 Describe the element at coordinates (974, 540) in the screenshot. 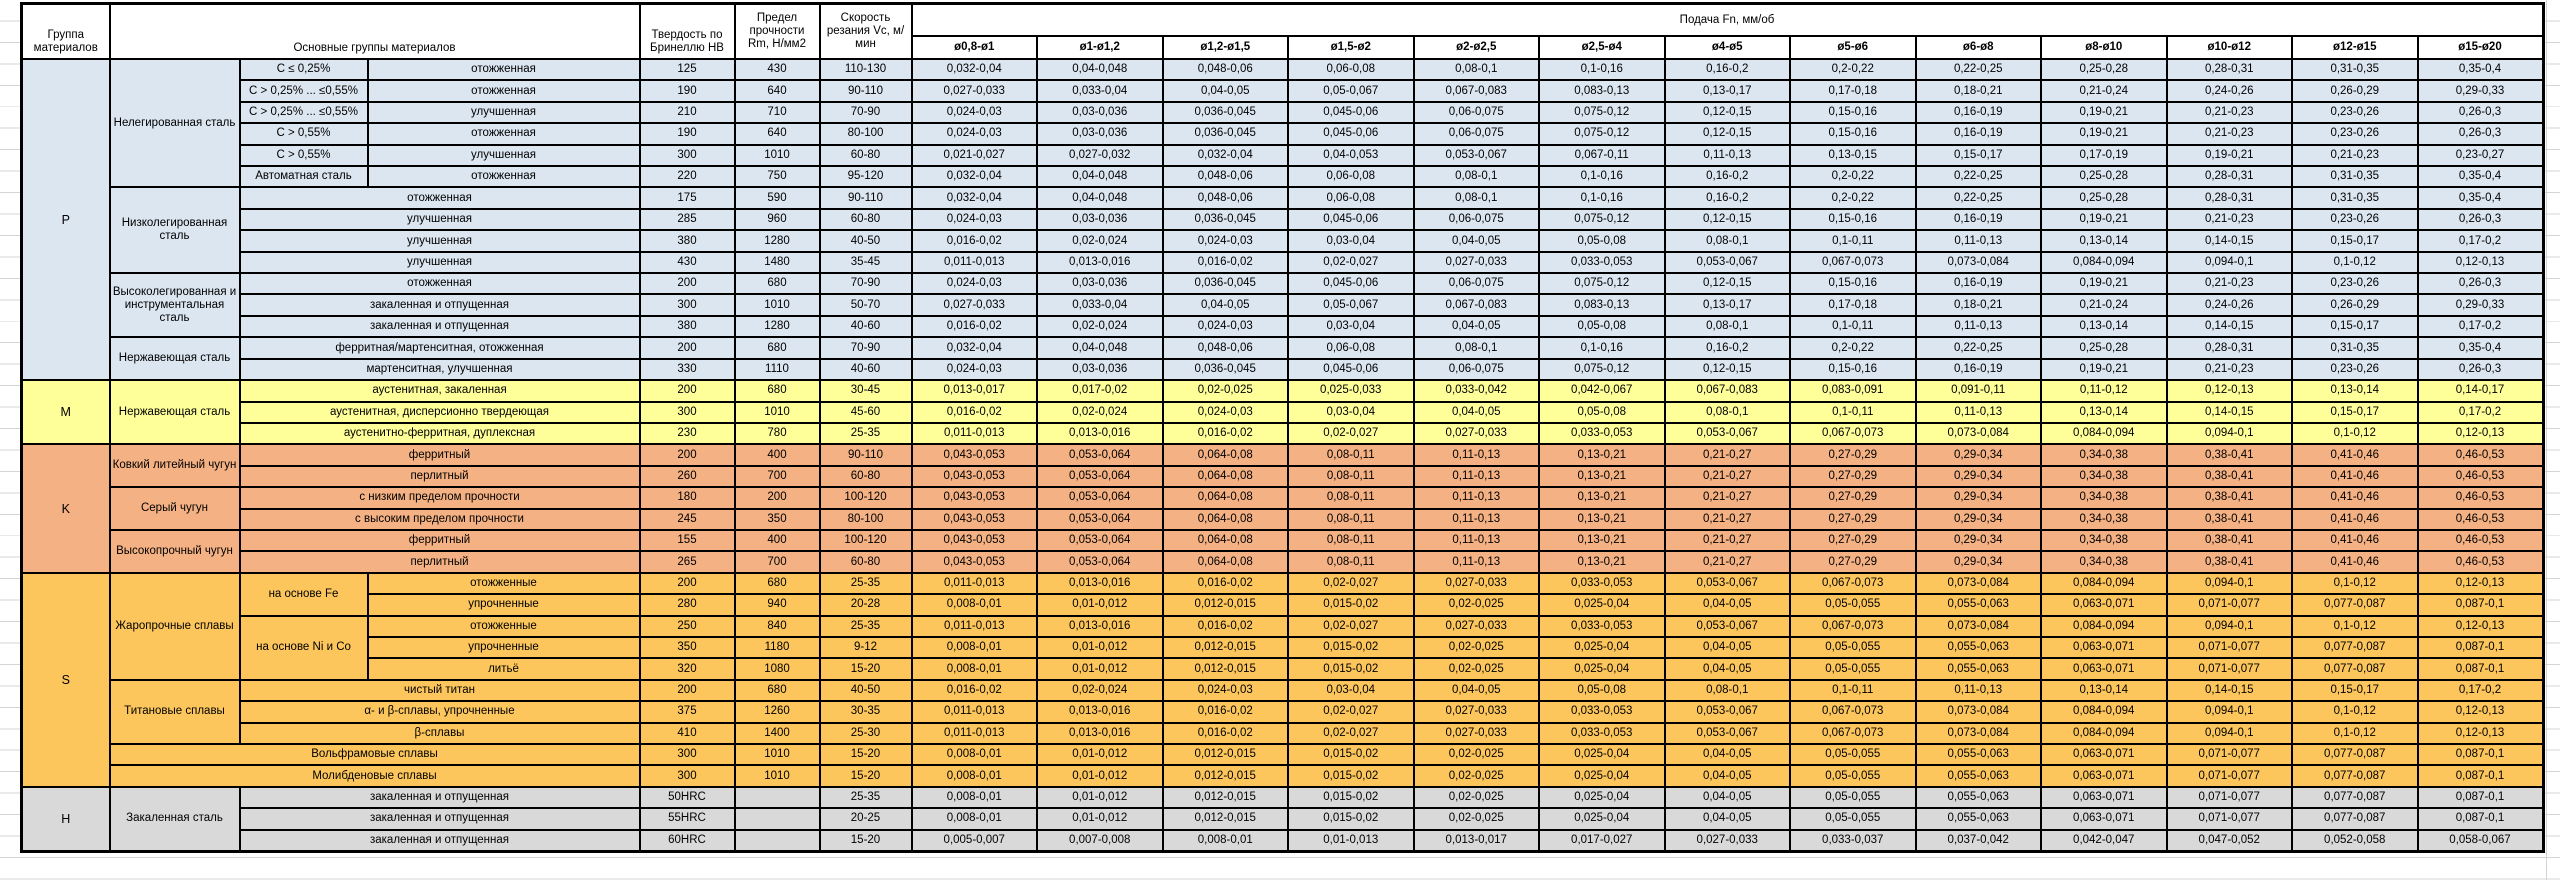

I see `feed-cell: 0,043-0,053` at that location.